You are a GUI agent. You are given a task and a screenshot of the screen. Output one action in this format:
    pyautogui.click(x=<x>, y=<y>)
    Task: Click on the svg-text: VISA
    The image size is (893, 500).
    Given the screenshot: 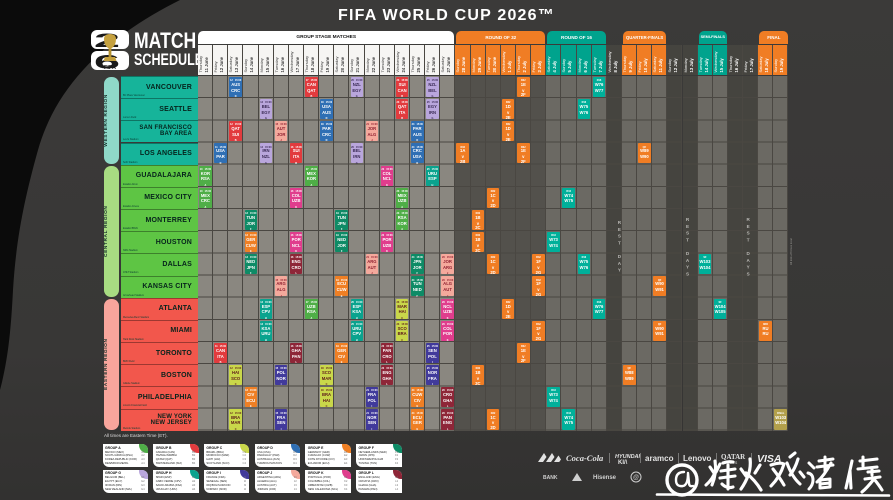 What is the action you would take?
    pyautogui.click(x=769, y=459)
    